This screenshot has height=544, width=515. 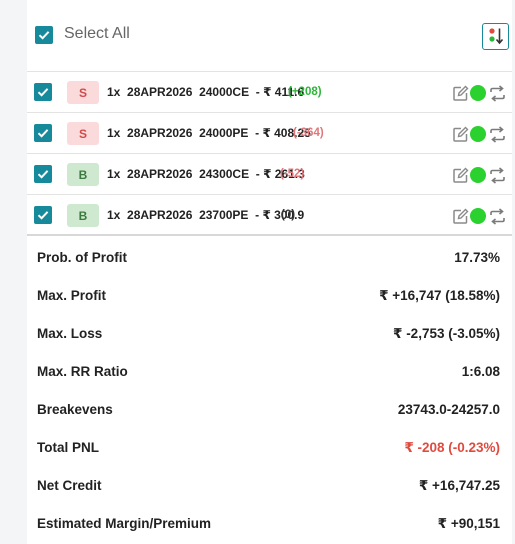 I want to click on stat-label: Max. Loss, so click(x=70, y=333).